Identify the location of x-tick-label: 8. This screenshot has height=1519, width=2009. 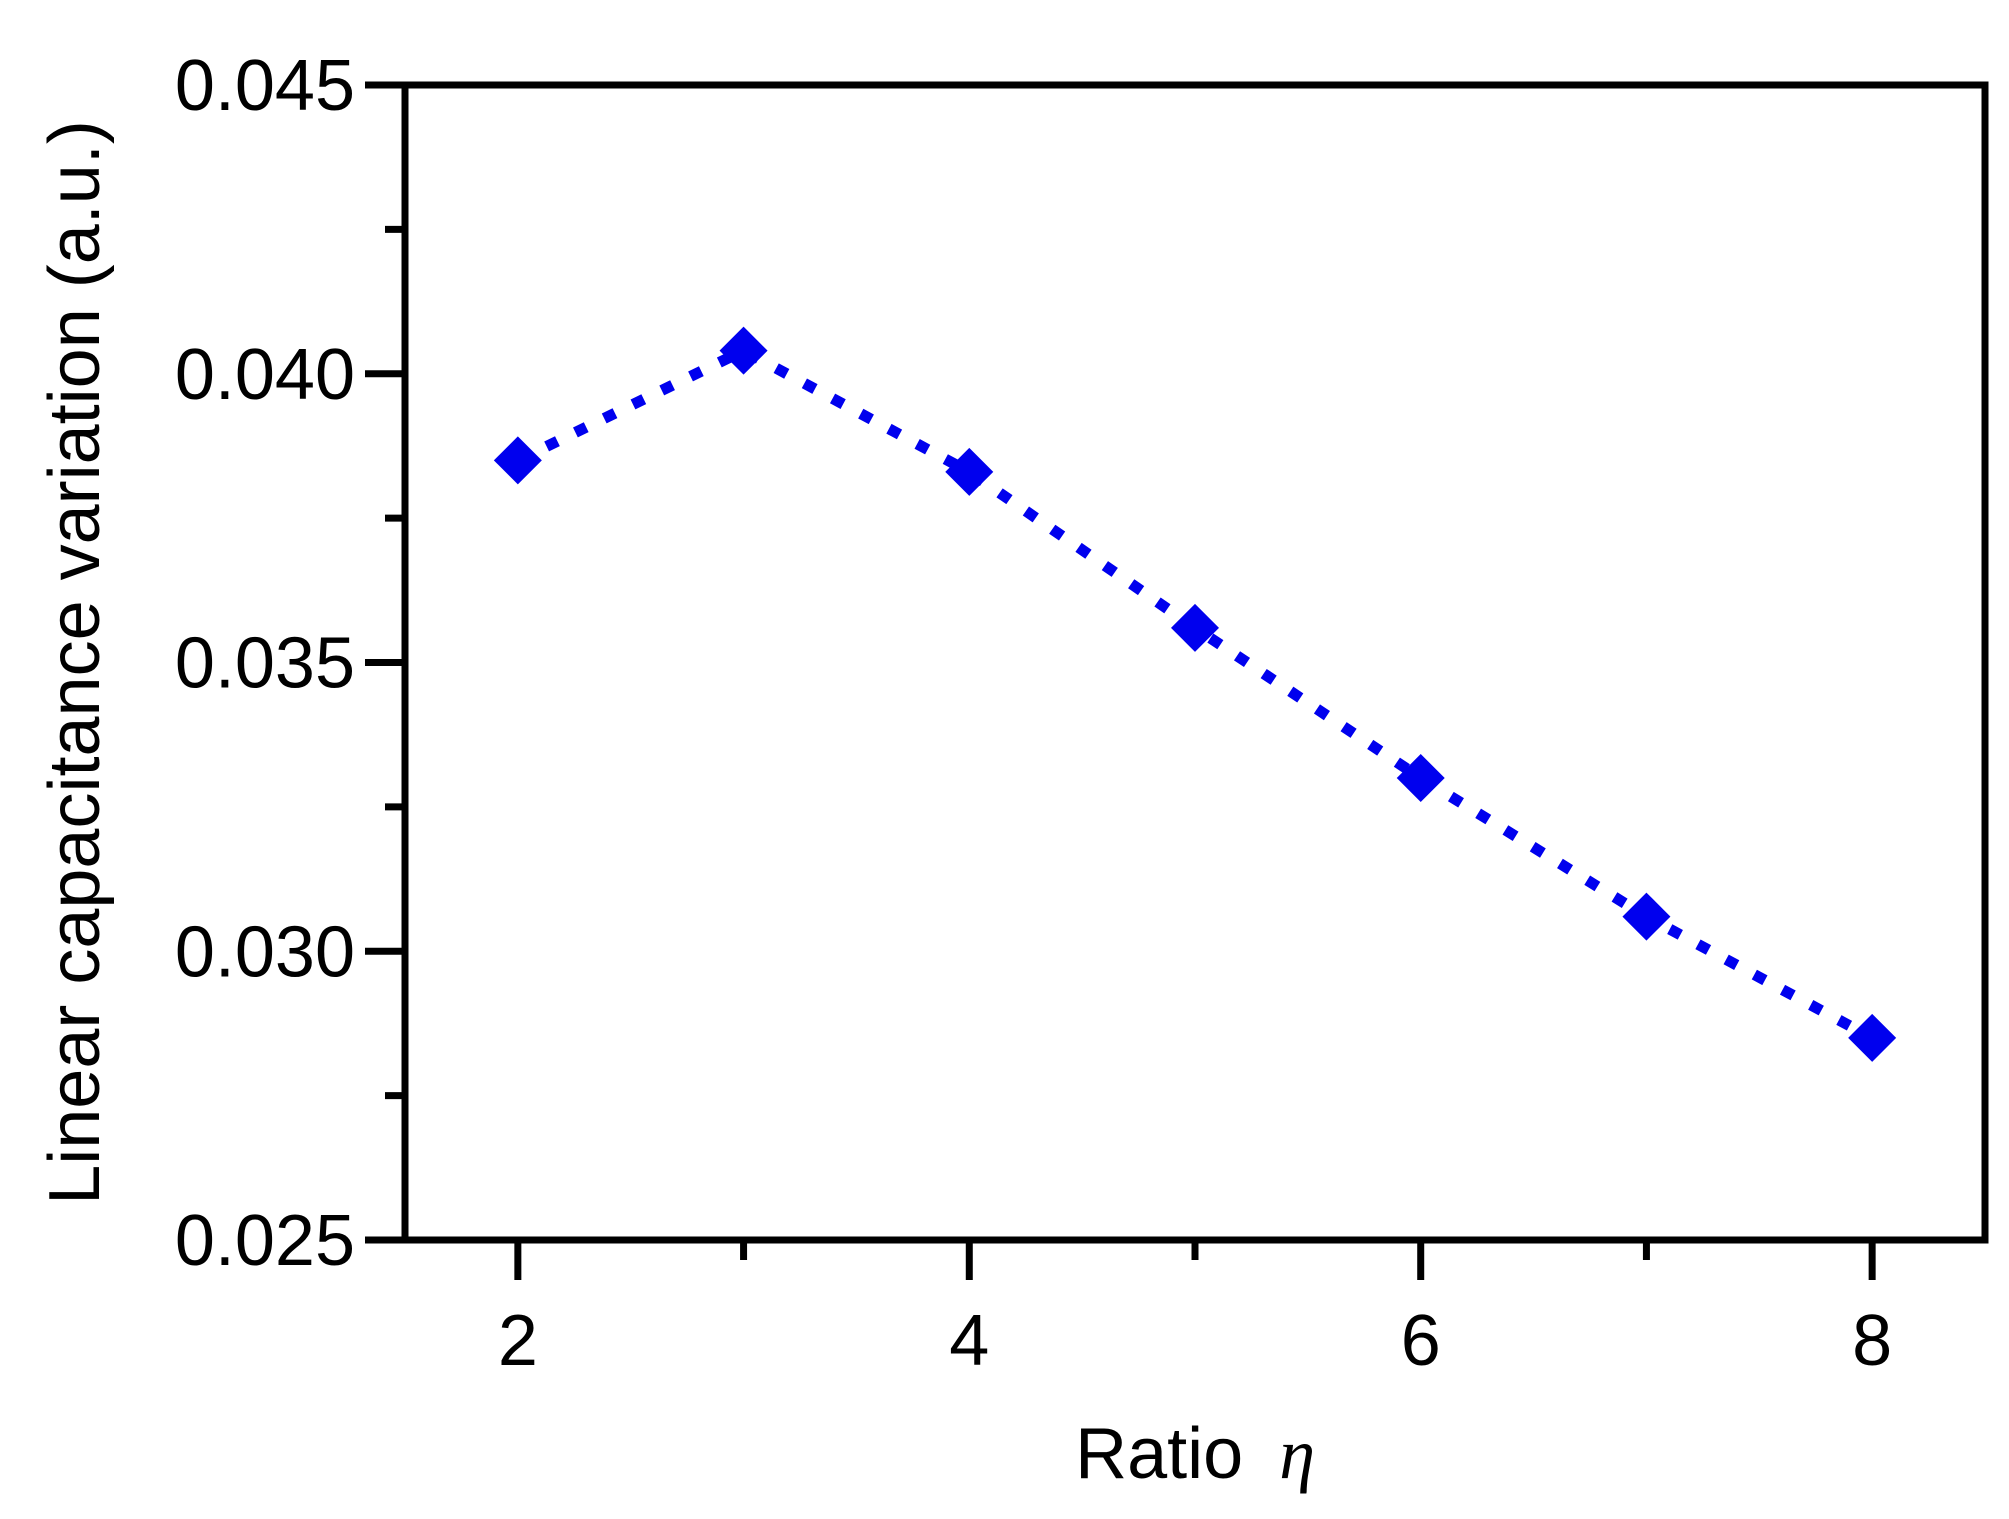
(1872, 1341).